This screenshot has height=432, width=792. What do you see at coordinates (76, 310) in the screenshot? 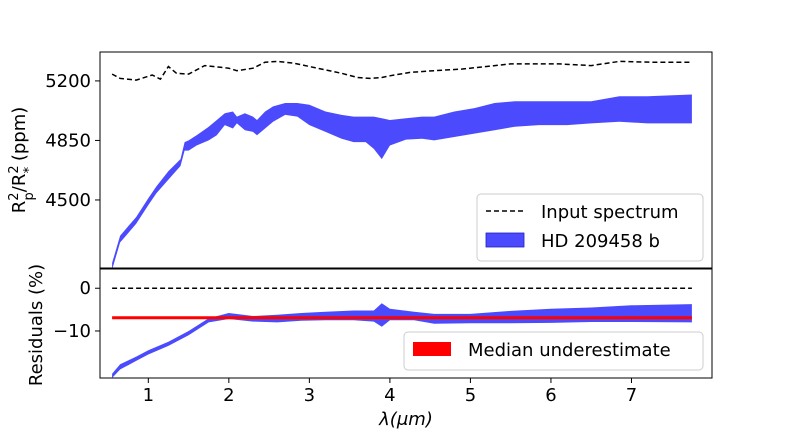
I see `bottom-y-ticks: 0 −10` at bounding box center [76, 310].